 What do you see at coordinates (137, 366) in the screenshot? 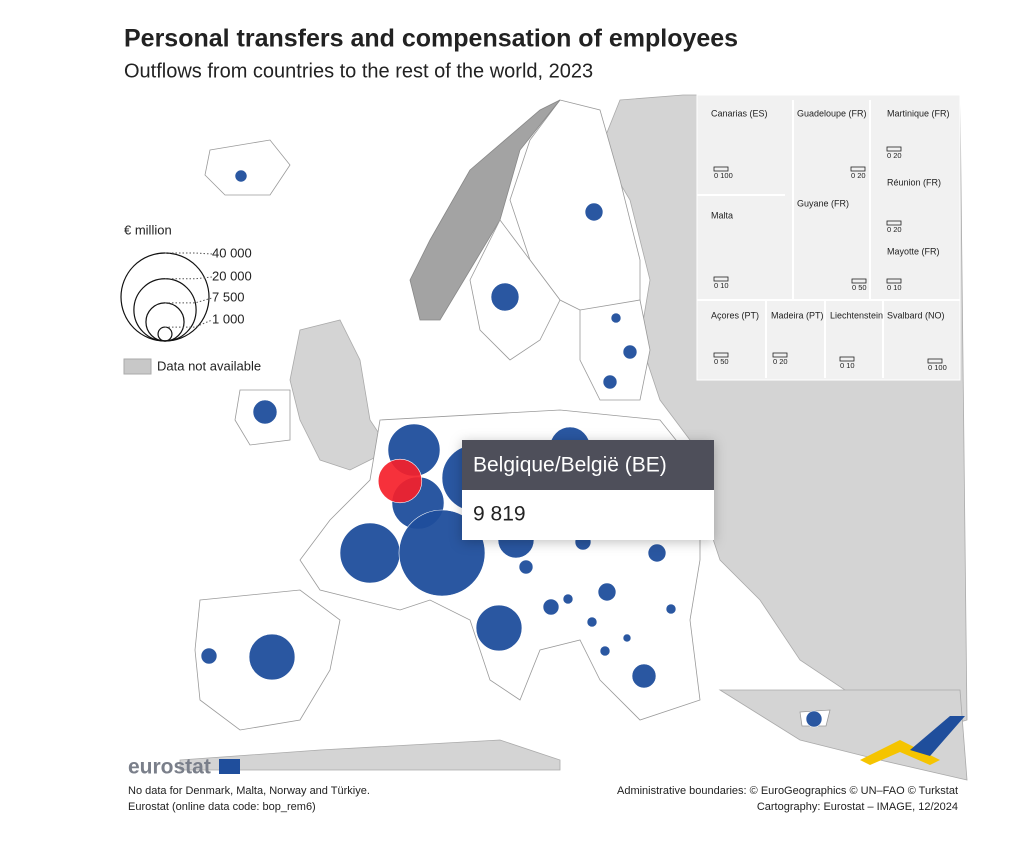
I see `no-data-swatch` at bounding box center [137, 366].